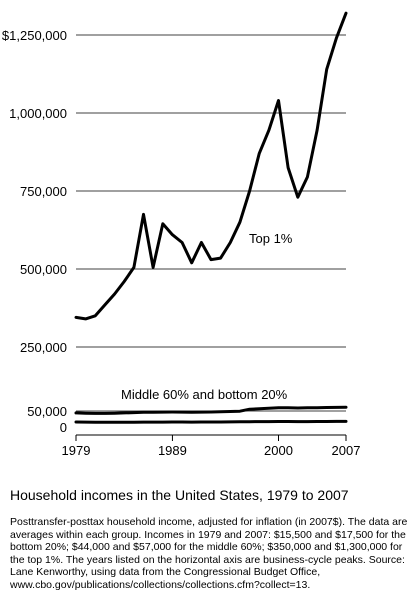 The width and height of the screenshot is (416, 600). I want to click on annotation-top-1: Top 1%, so click(271, 238).